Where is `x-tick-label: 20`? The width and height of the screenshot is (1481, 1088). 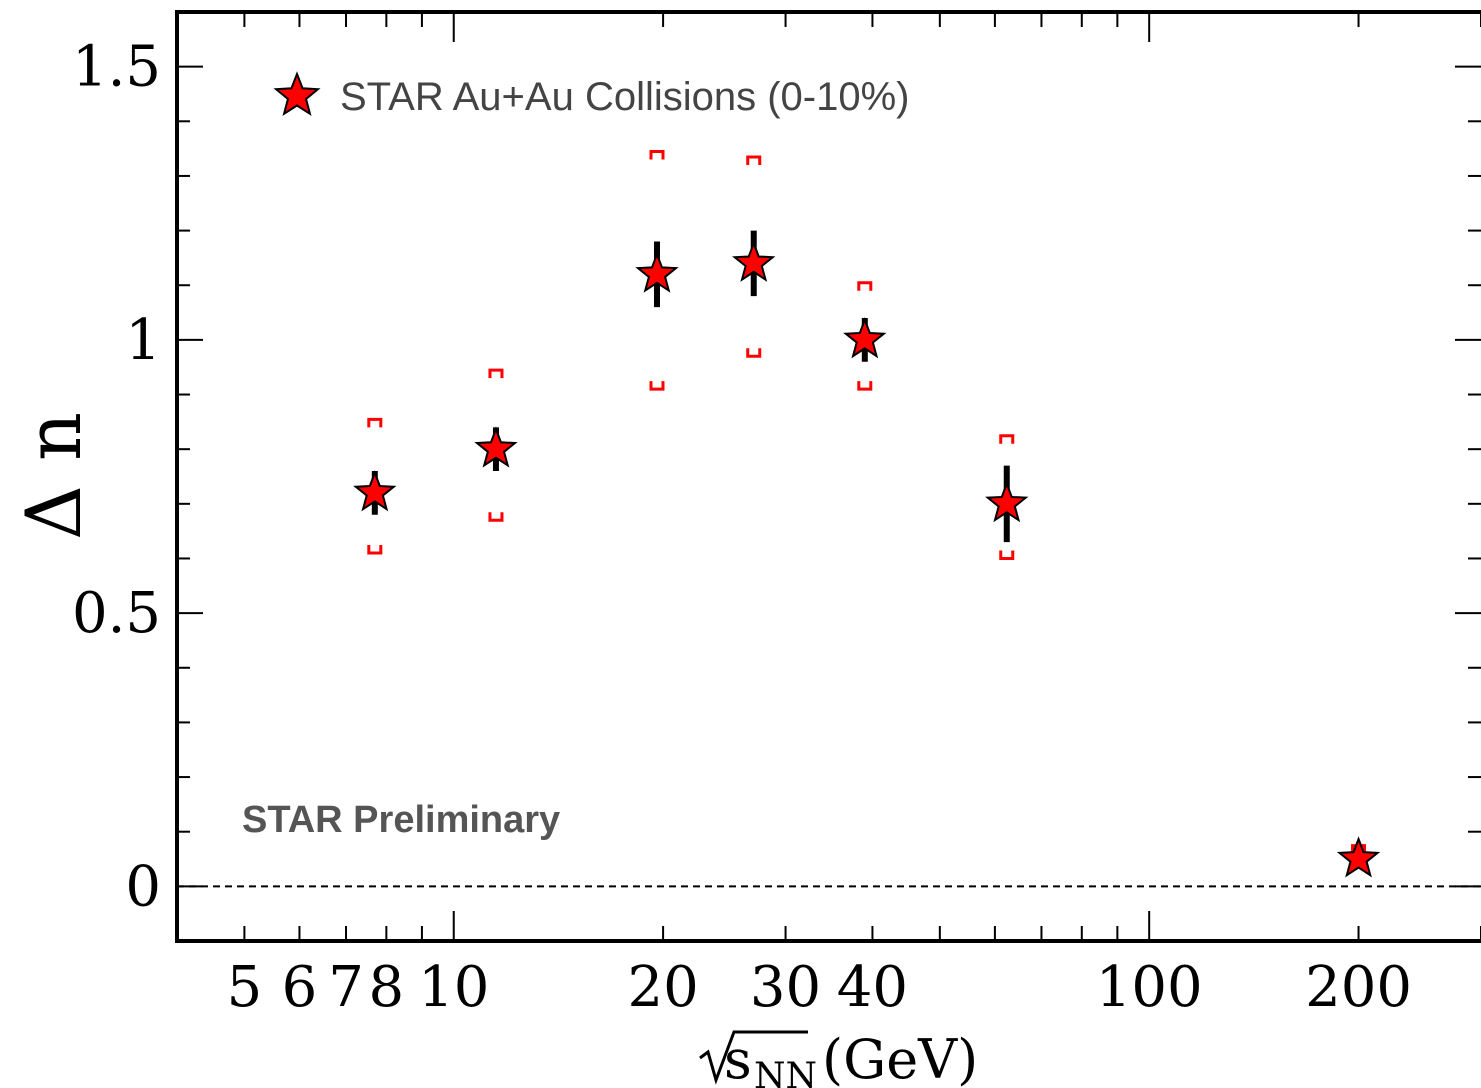
x-tick-label: 20 is located at coordinates (662, 987).